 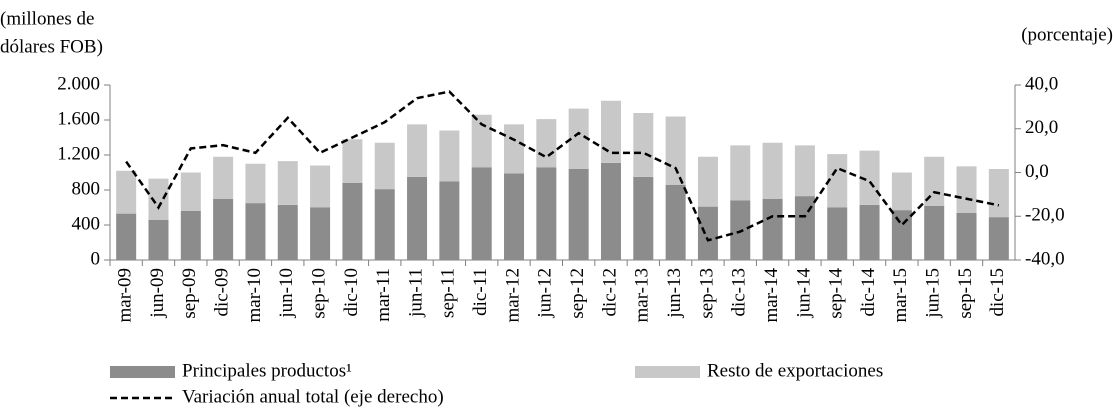 What do you see at coordinates (78, 83) in the screenshot?
I see `y-tick-label: 2.000` at bounding box center [78, 83].